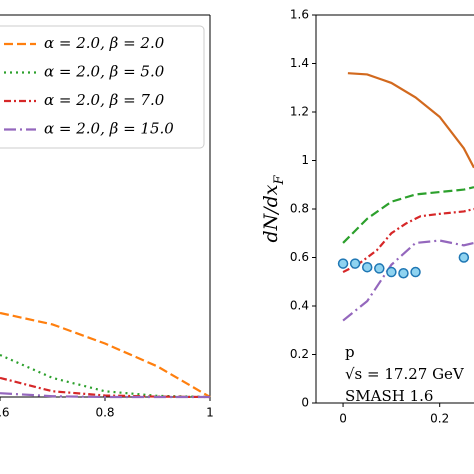 The width and height of the screenshot is (474, 474). I want to click on legend-label: α = 2.0, β = 2.0, so click(104, 43).